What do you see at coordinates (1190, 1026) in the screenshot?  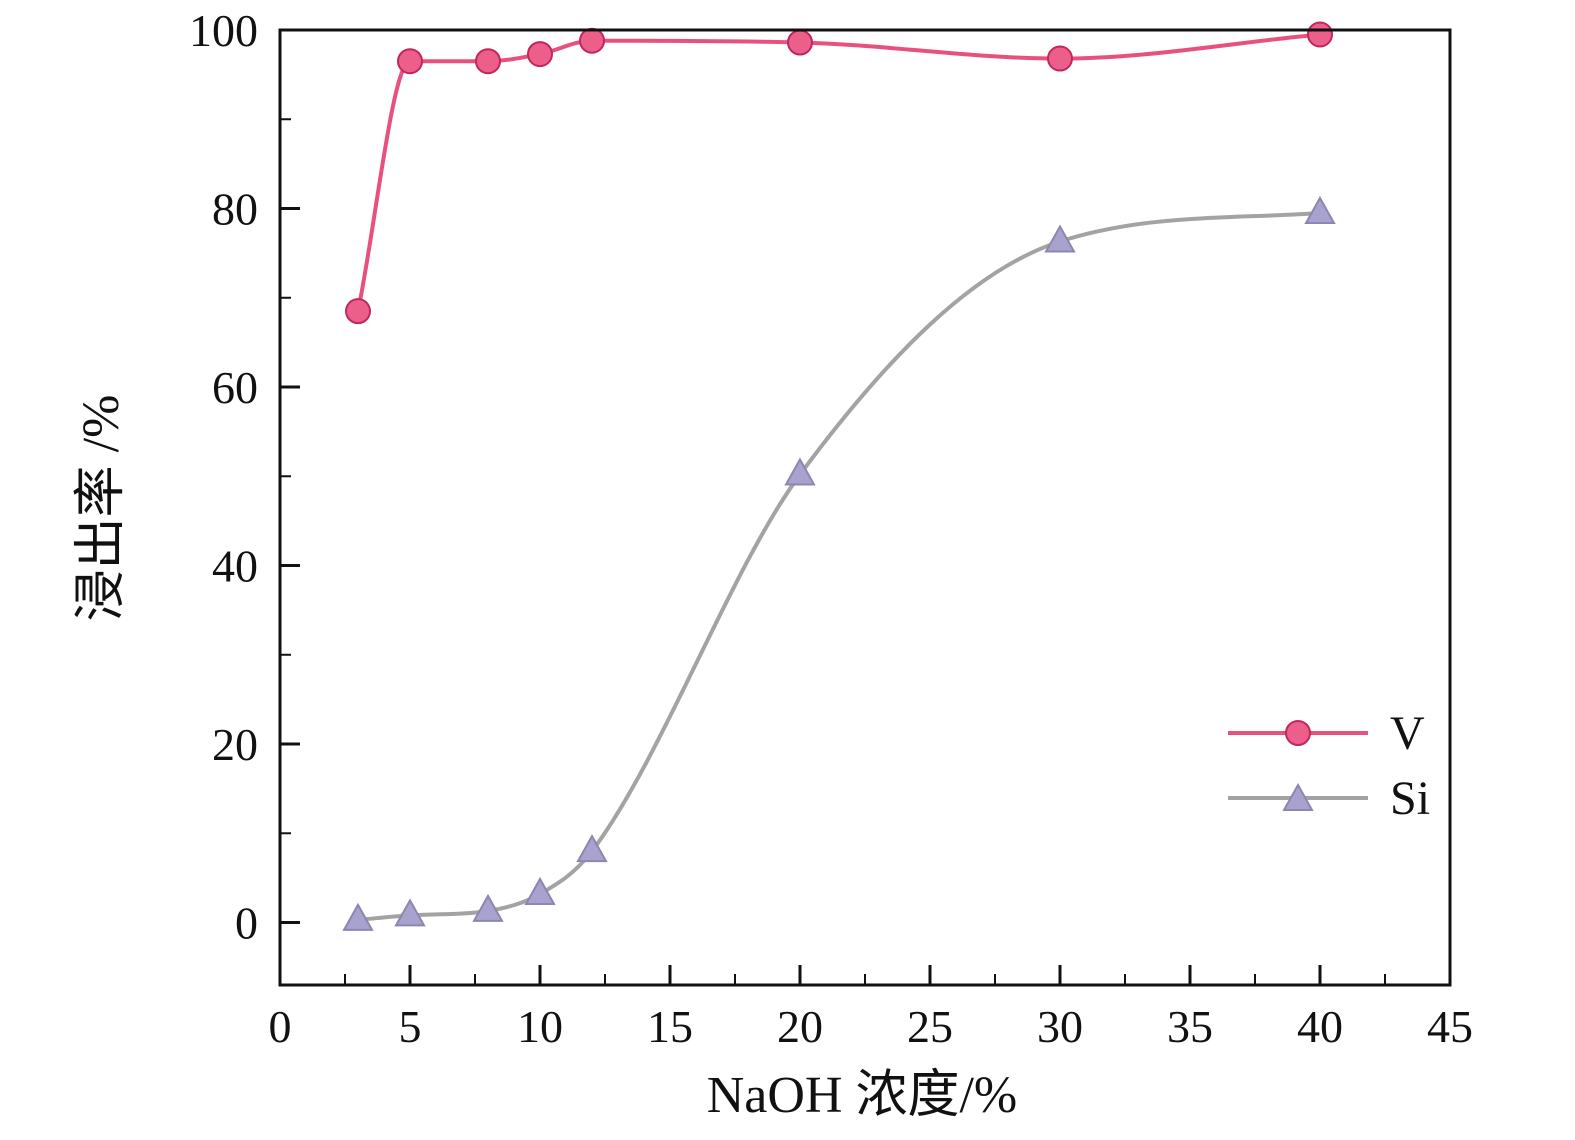 I see `x-tick-label: 35` at bounding box center [1190, 1026].